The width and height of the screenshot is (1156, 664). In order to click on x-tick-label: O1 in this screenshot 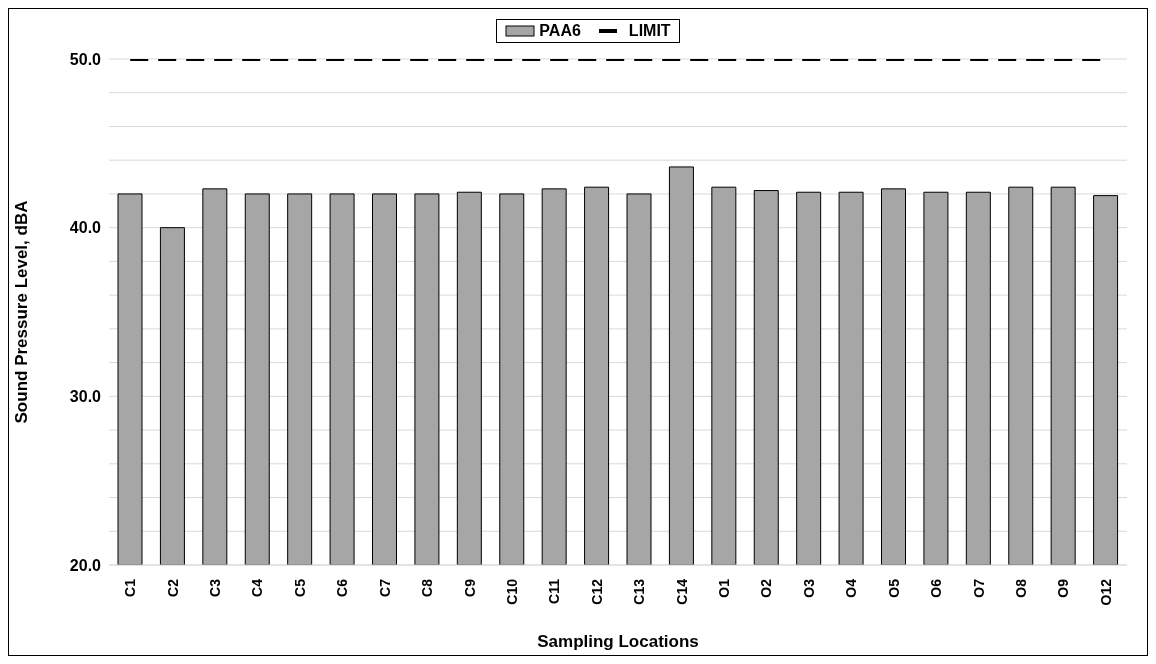, I will do `click(724, 588)`.